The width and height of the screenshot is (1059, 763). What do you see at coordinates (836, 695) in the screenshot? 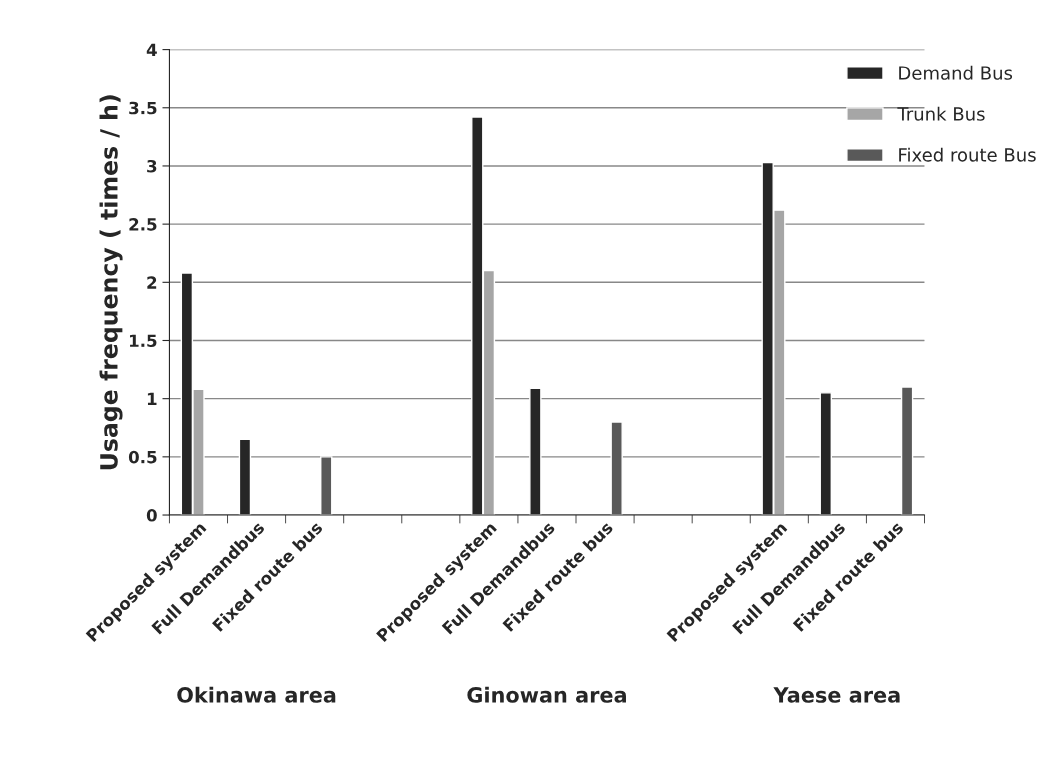
I see `text: Yaese area` at bounding box center [836, 695].